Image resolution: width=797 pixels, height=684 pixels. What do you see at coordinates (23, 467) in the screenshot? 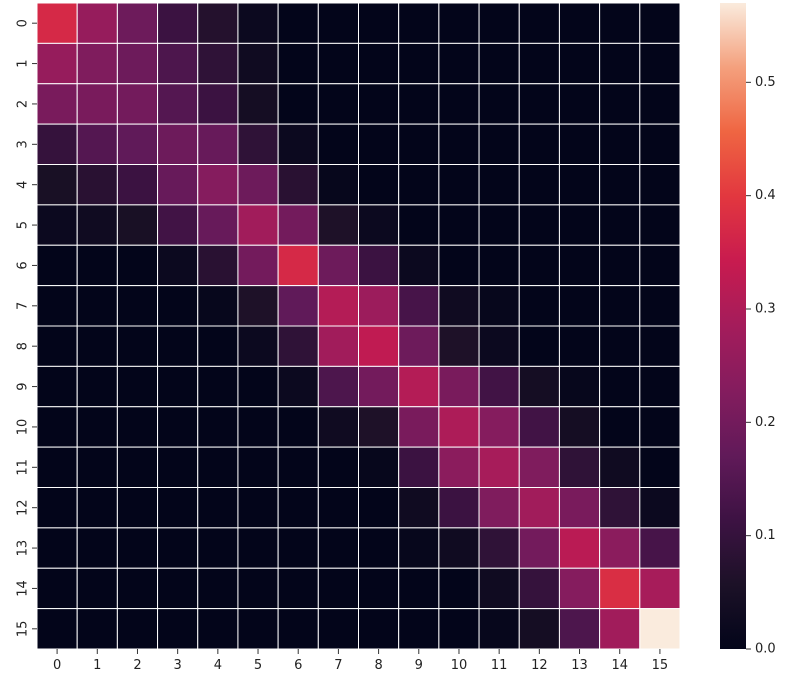
I see `y-tick-label: 11` at bounding box center [23, 467].